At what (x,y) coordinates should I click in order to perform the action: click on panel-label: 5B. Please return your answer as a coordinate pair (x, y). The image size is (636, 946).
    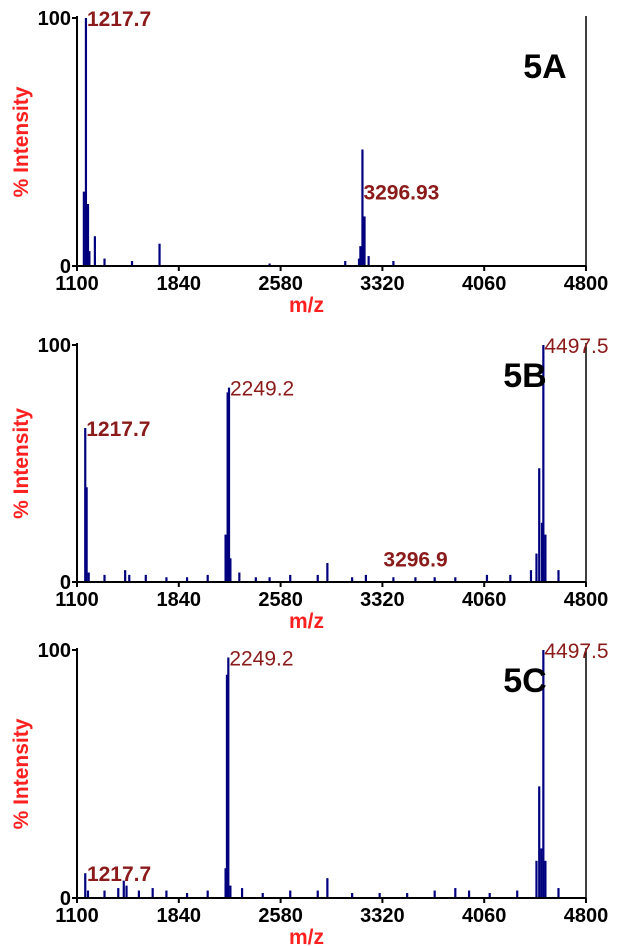
    Looking at the image, I should click on (524, 376).